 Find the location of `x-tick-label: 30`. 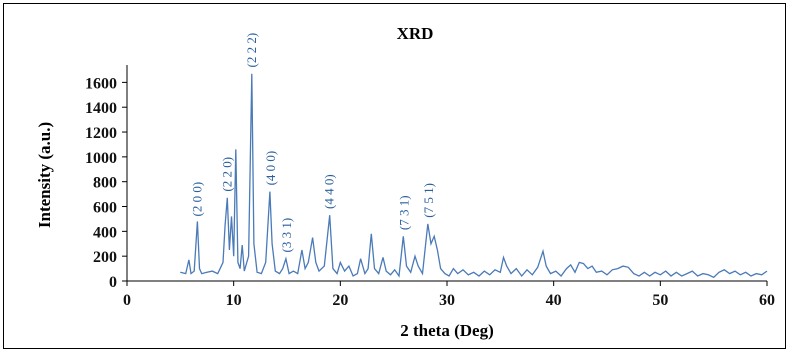

x-tick-label: 30 is located at coordinates (447, 300).